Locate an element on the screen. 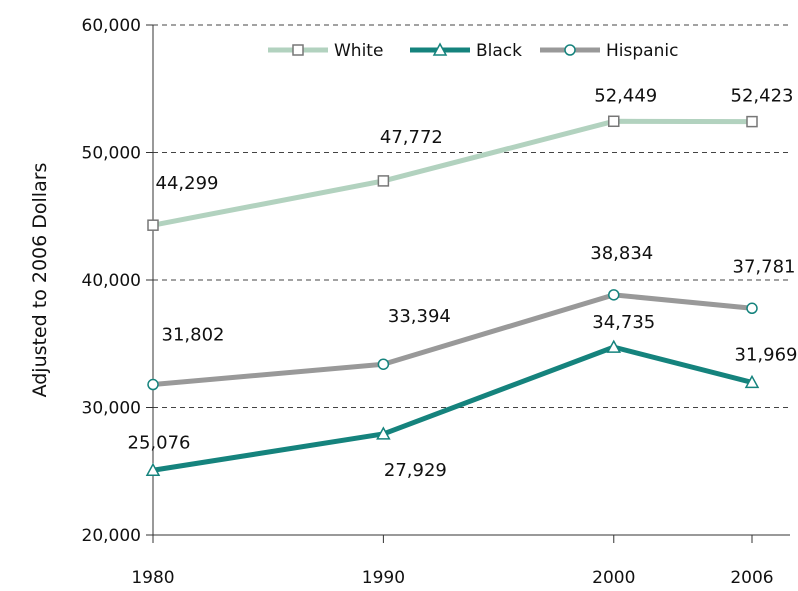 The image size is (798, 591). data-label-hispanic: 37,781 is located at coordinates (764, 266).